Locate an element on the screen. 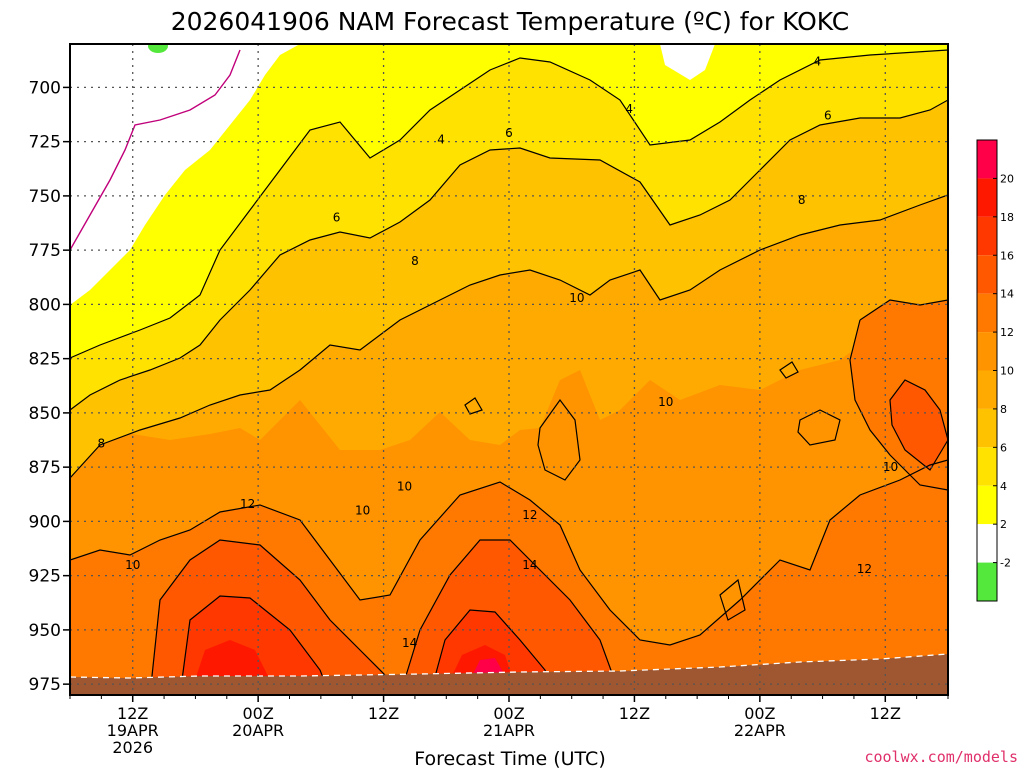 This screenshot has width=1024, height=768. credit-link: coolwx.com/models is located at coordinates (941, 757).